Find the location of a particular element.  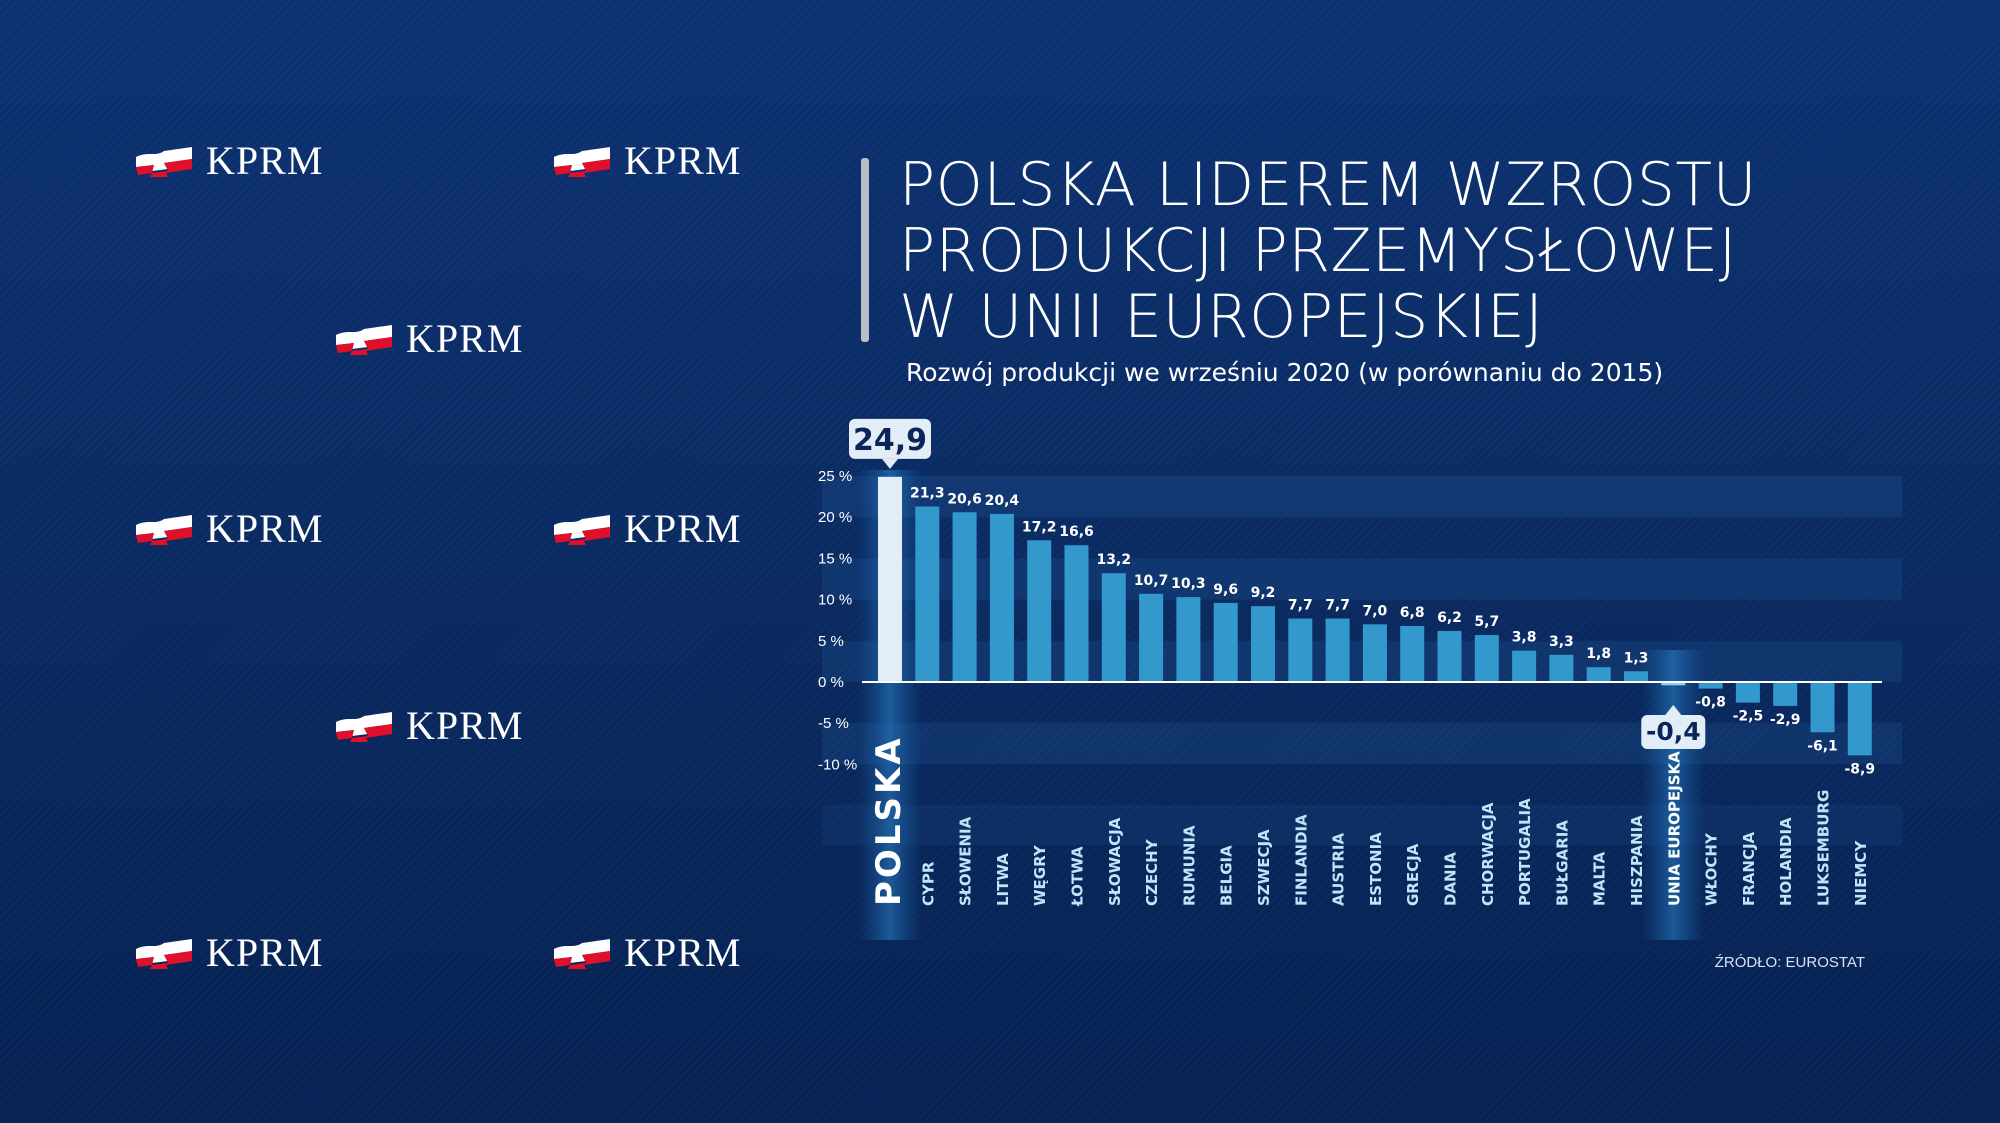

category-label: AUSTRIA is located at coordinates (1339, 869).